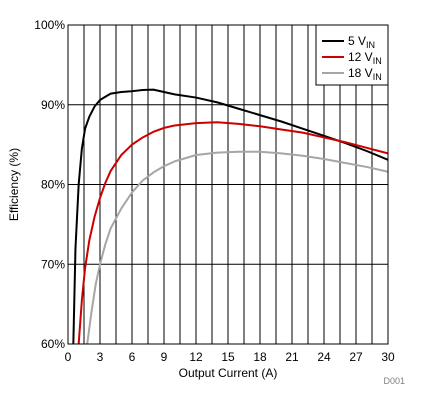 The image size is (421, 405). What do you see at coordinates (292, 357) in the screenshot?
I see `x-tick-label: 21` at bounding box center [292, 357].